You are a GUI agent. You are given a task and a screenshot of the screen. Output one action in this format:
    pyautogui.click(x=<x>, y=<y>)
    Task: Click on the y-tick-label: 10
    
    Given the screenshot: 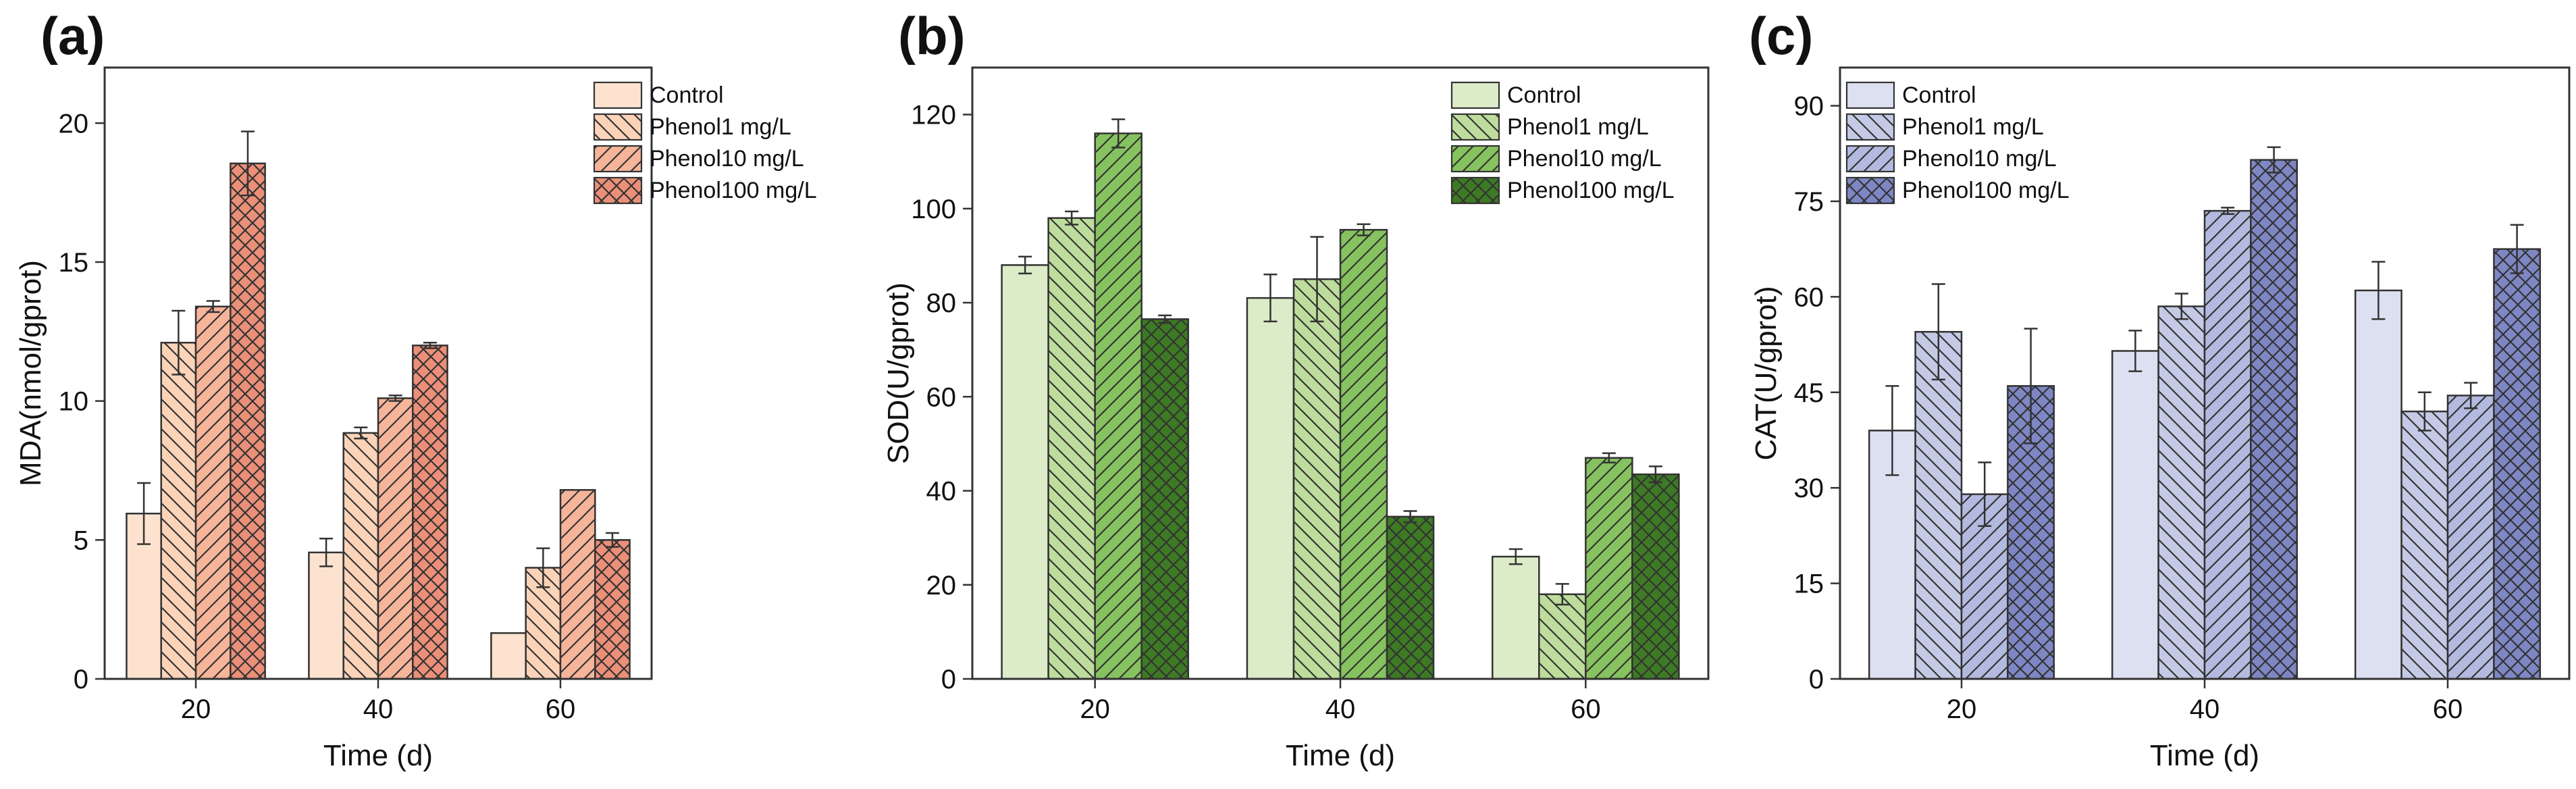 What is the action you would take?
    pyautogui.click(x=74, y=402)
    